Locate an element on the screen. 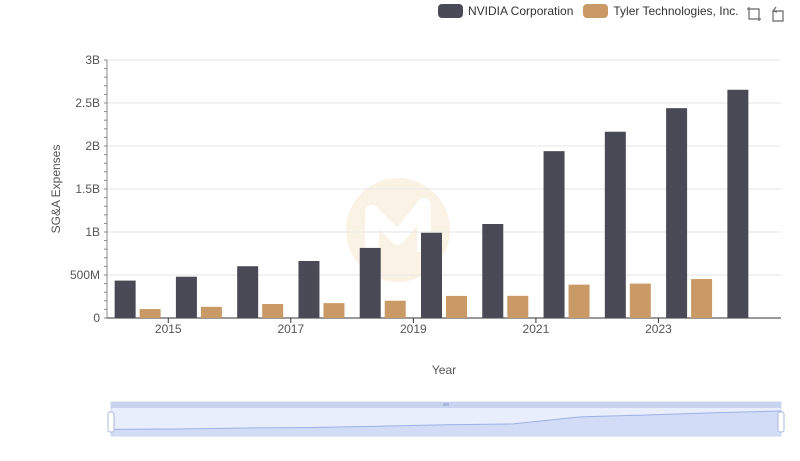 The width and height of the screenshot is (800, 461). zoom-handle-left is located at coordinates (111, 422).